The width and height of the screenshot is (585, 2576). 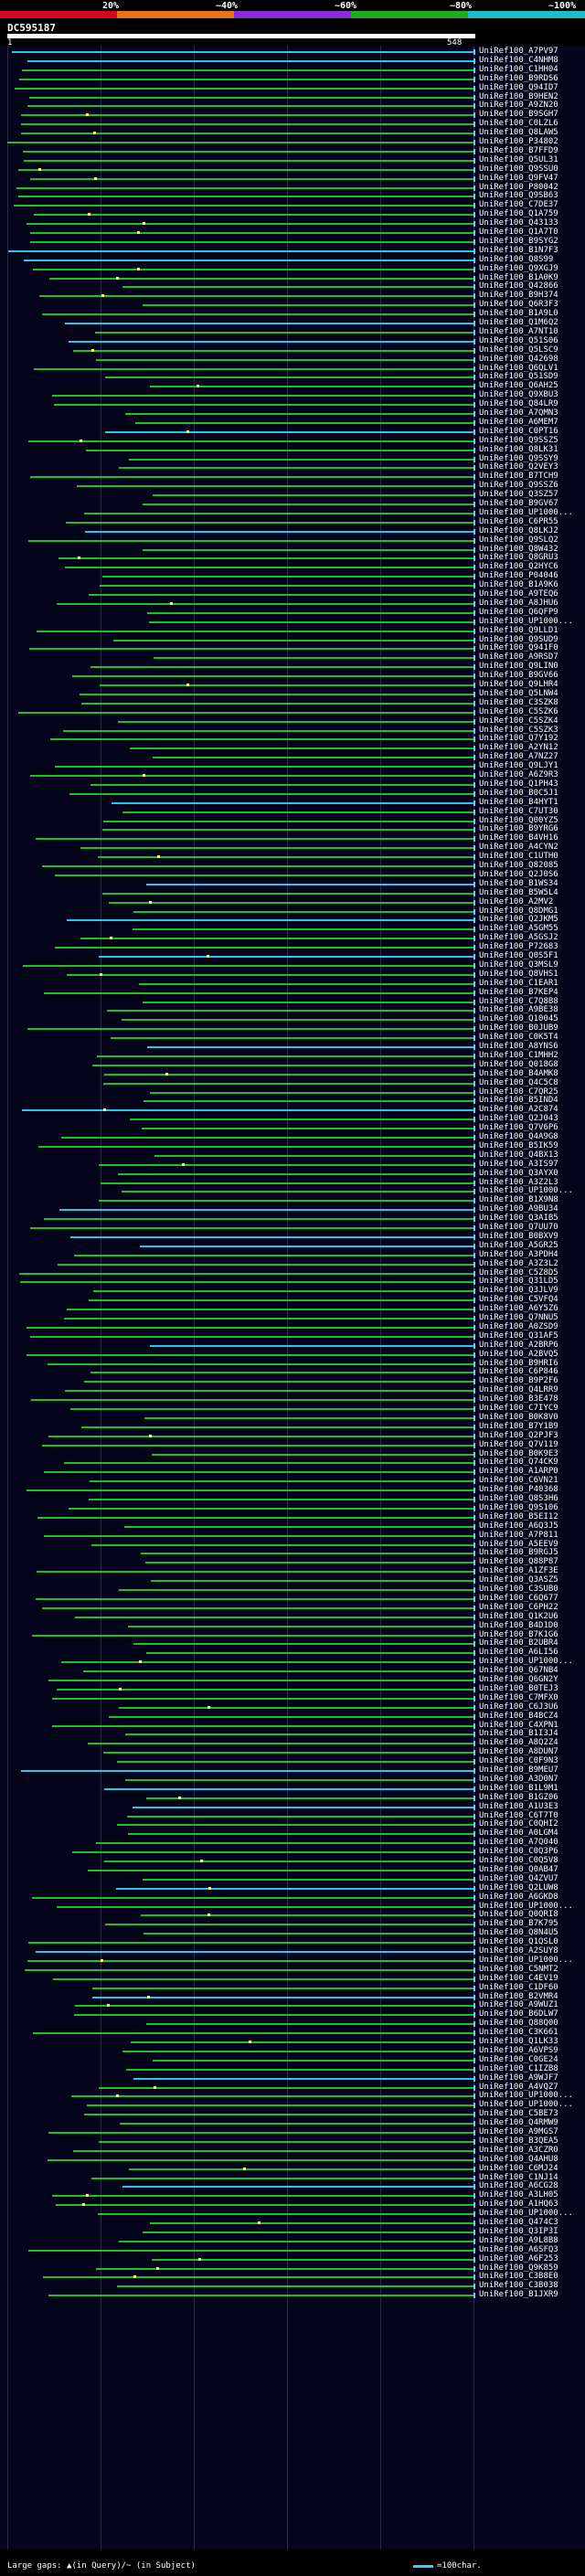 I want to click on hit-label: UniRef100_B9P2F6, so click(x=518, y=1381).